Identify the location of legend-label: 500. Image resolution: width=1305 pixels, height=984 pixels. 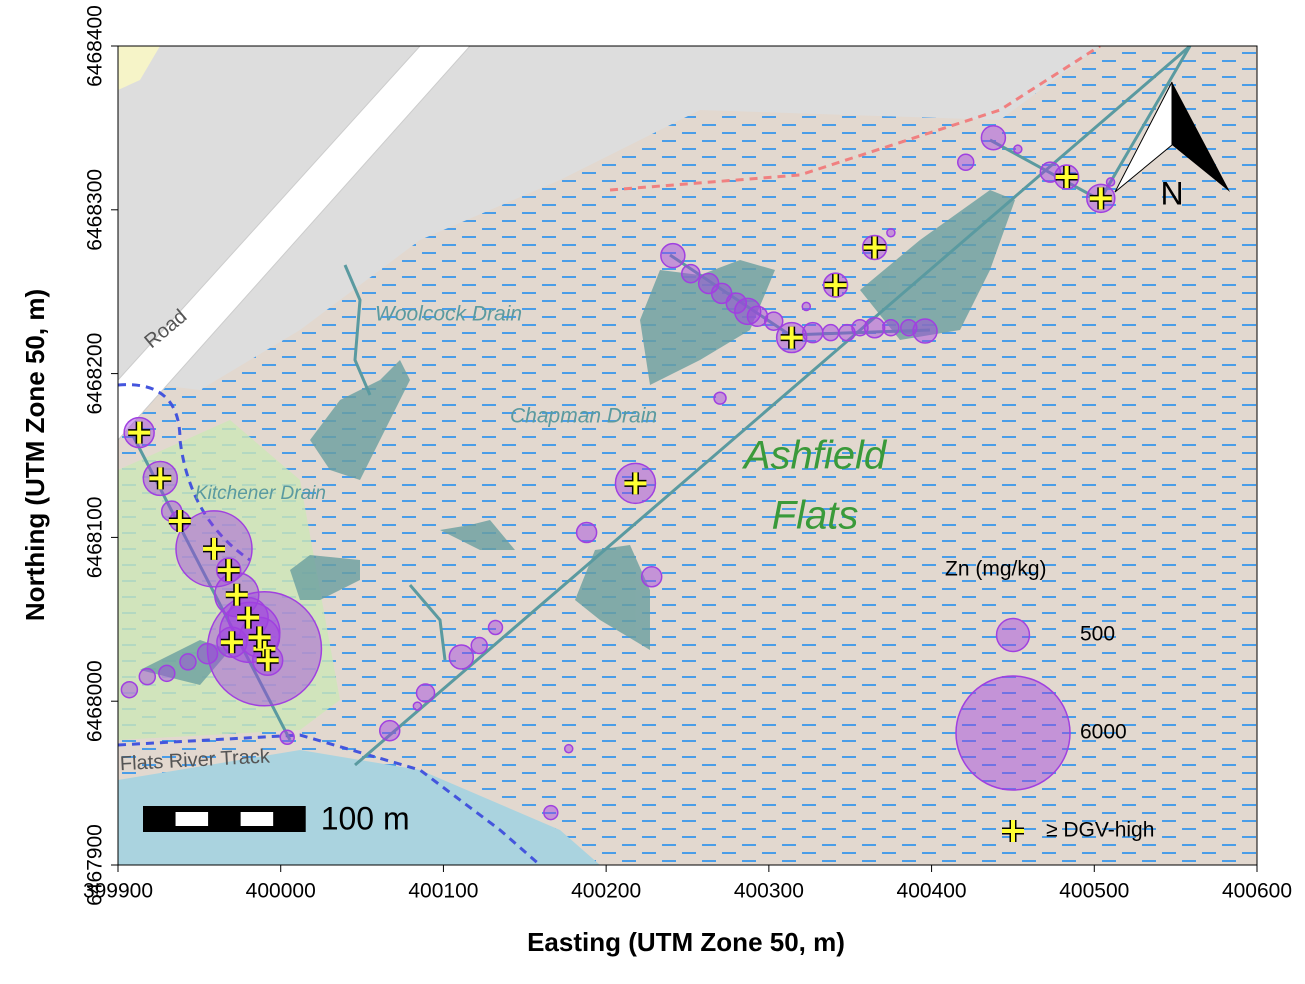
(1097, 634).